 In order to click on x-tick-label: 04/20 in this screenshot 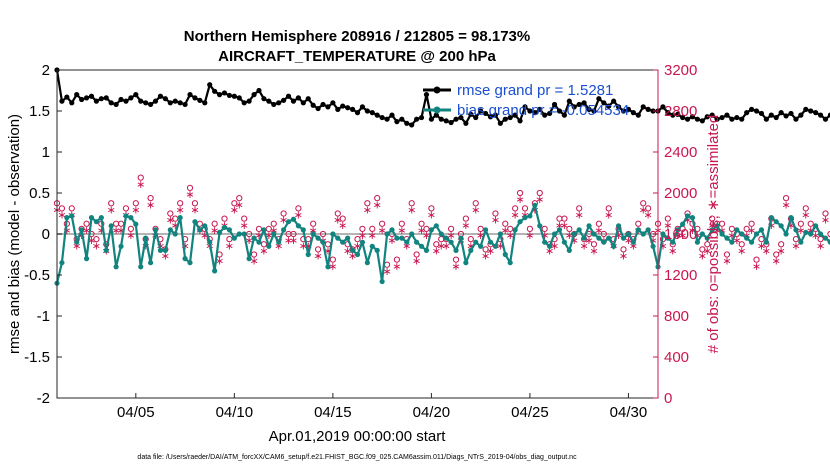, I will do `click(432, 412)`.